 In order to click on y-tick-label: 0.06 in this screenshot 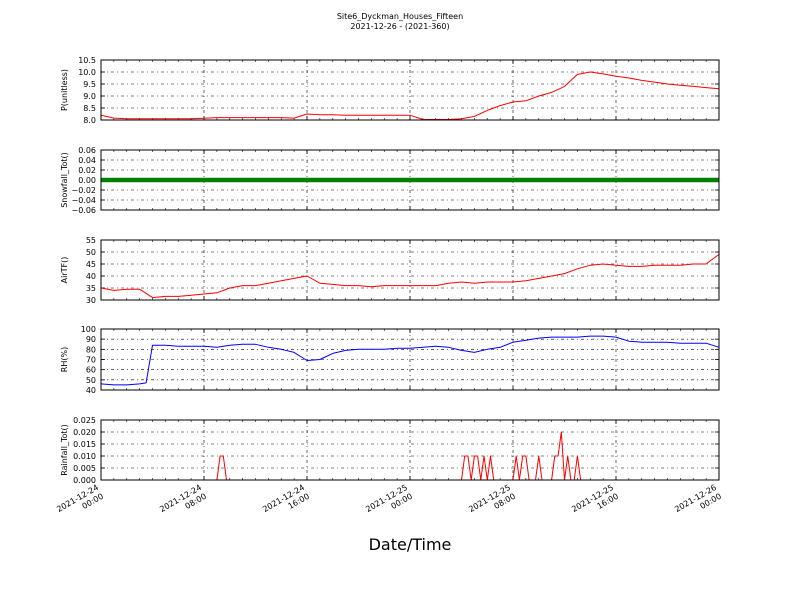, I will do `click(87, 150)`.